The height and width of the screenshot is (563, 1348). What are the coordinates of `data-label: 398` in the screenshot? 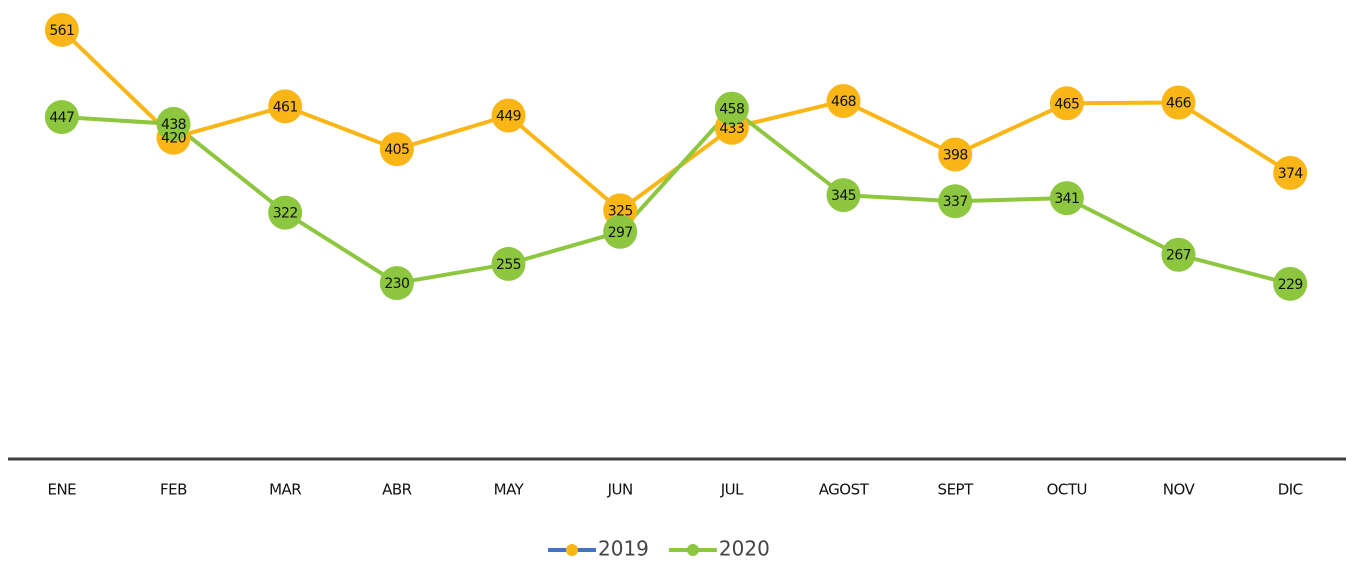 It's located at (955, 156).